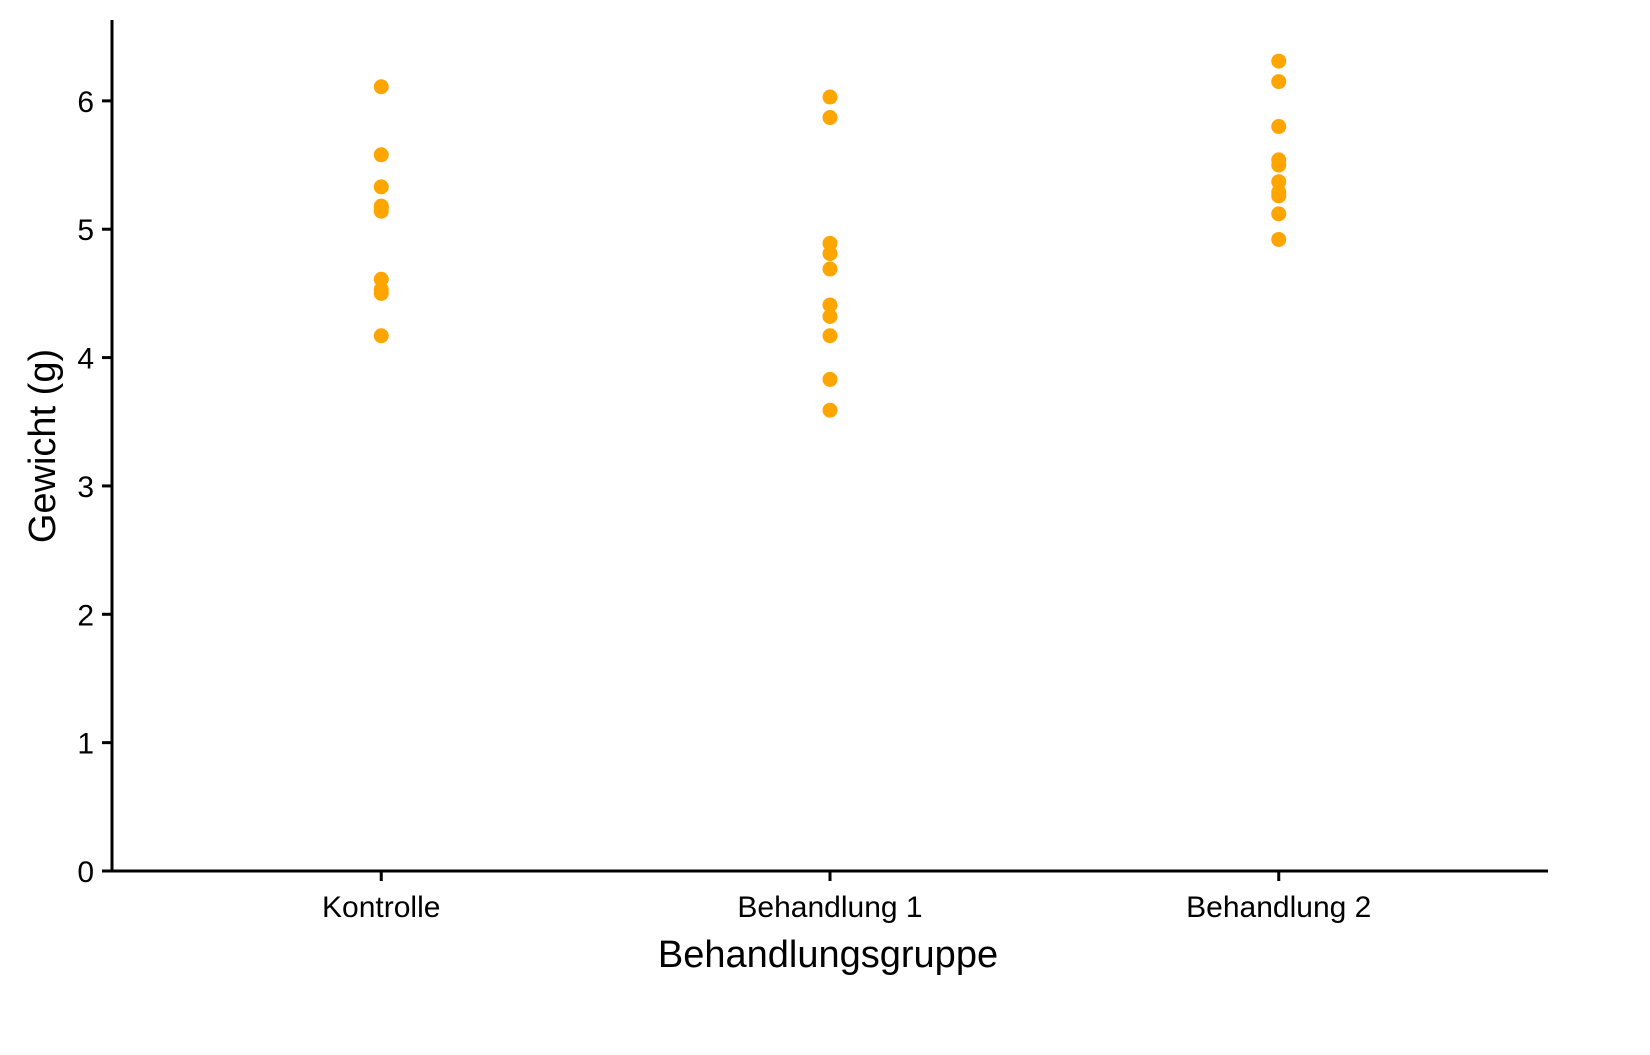 The width and height of the screenshot is (1650, 1055). What do you see at coordinates (829, 907) in the screenshot?
I see `x-tick-label: Behandlung 1` at bounding box center [829, 907].